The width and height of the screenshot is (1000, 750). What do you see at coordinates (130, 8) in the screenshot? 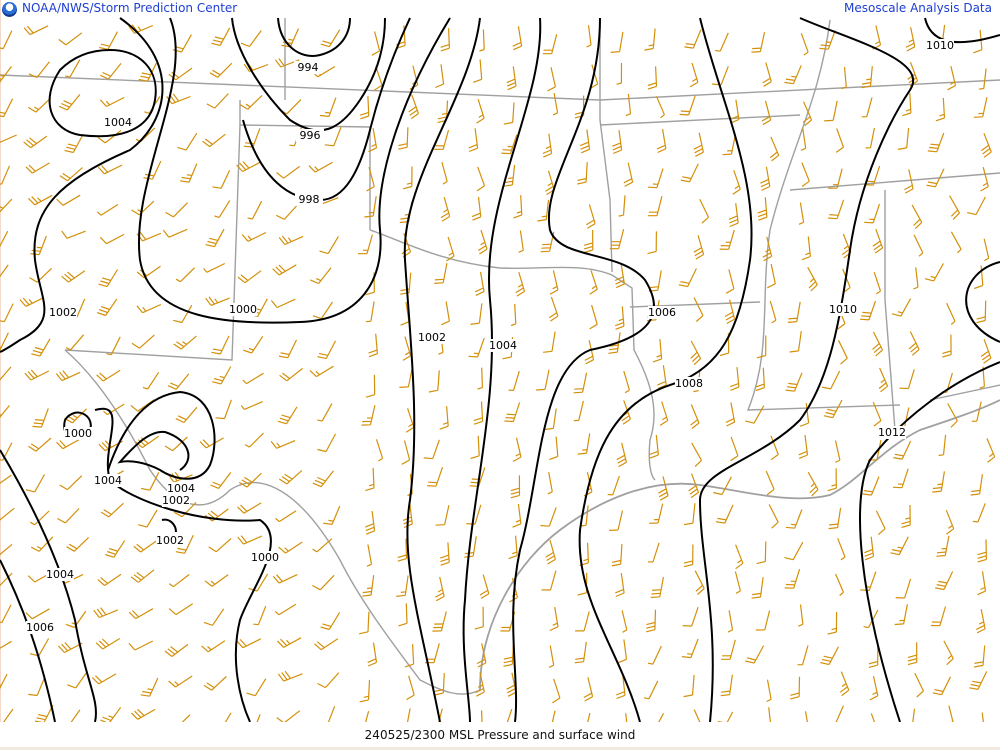
I see `header-left-title: NOAA/NWS/Storm Prediction Center` at bounding box center [130, 8].